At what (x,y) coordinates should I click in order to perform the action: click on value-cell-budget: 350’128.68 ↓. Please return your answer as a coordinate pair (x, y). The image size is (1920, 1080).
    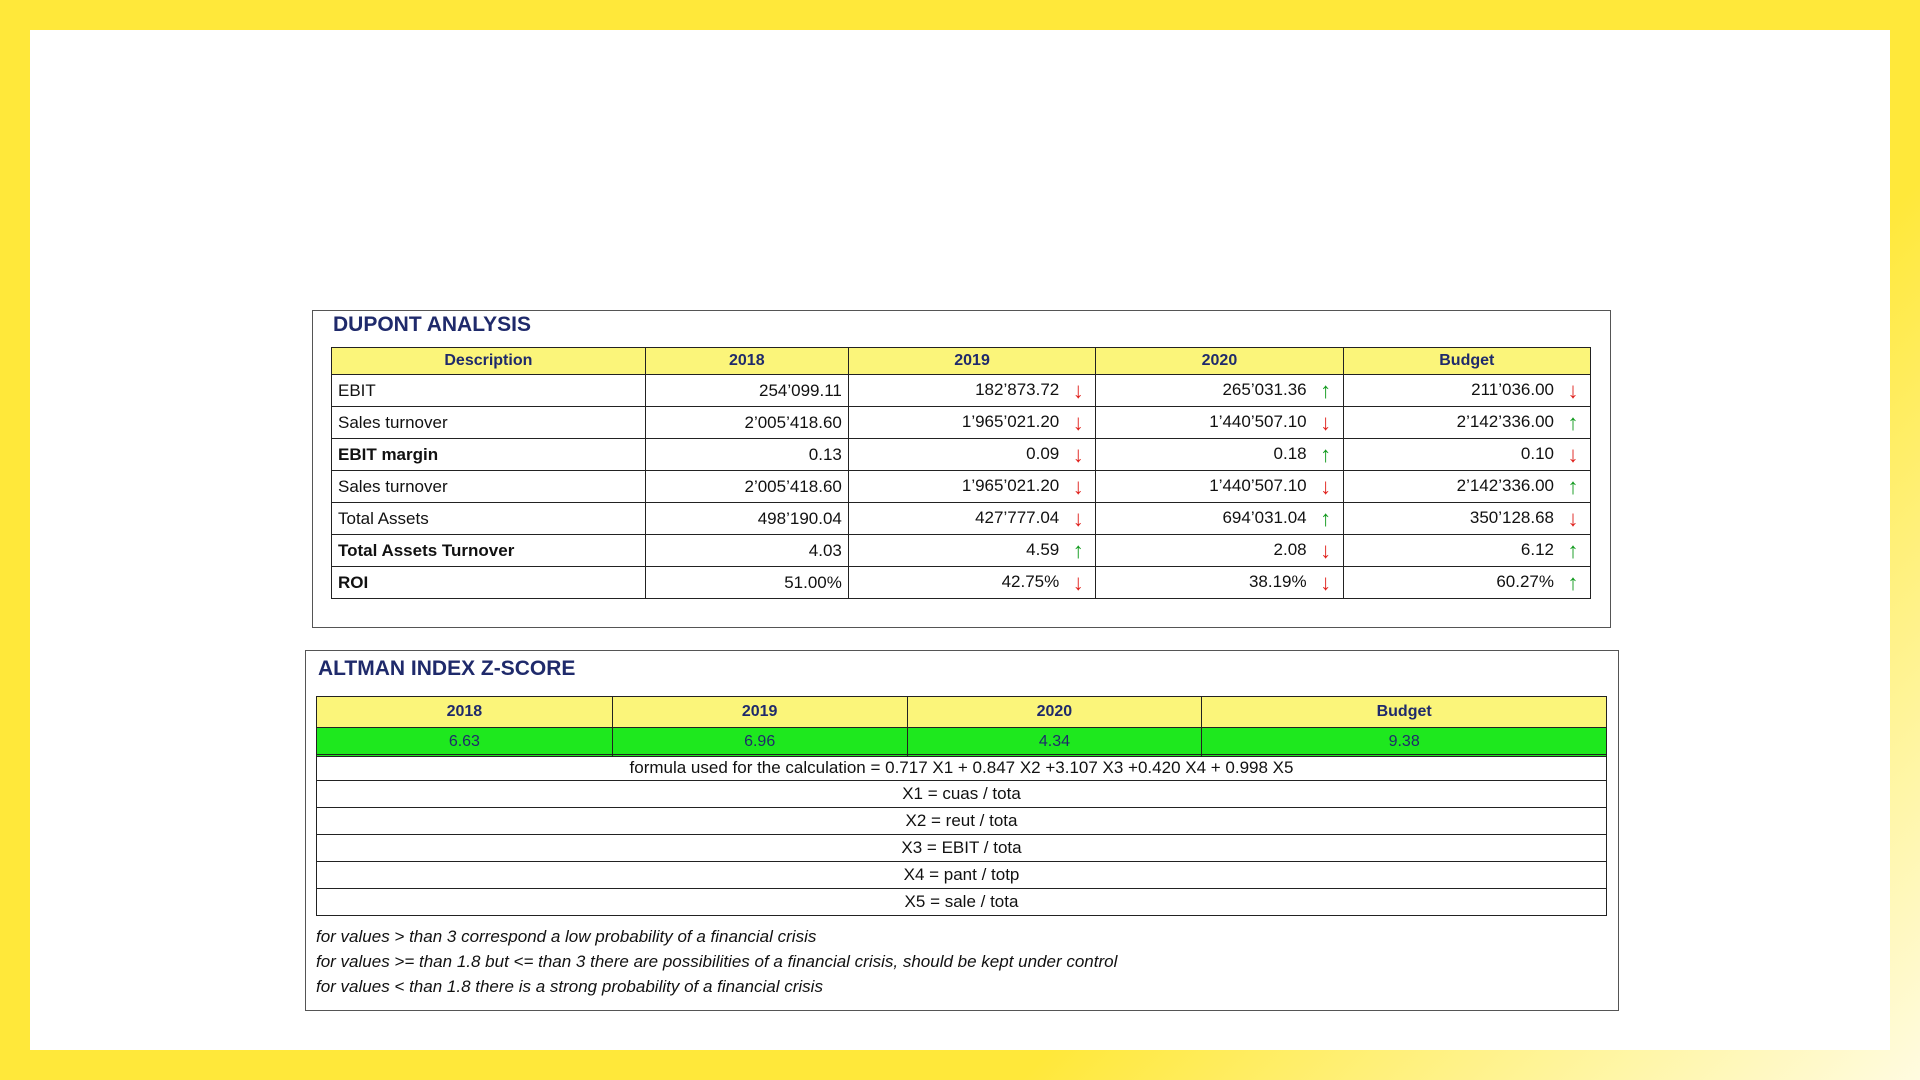
    Looking at the image, I should click on (1467, 518).